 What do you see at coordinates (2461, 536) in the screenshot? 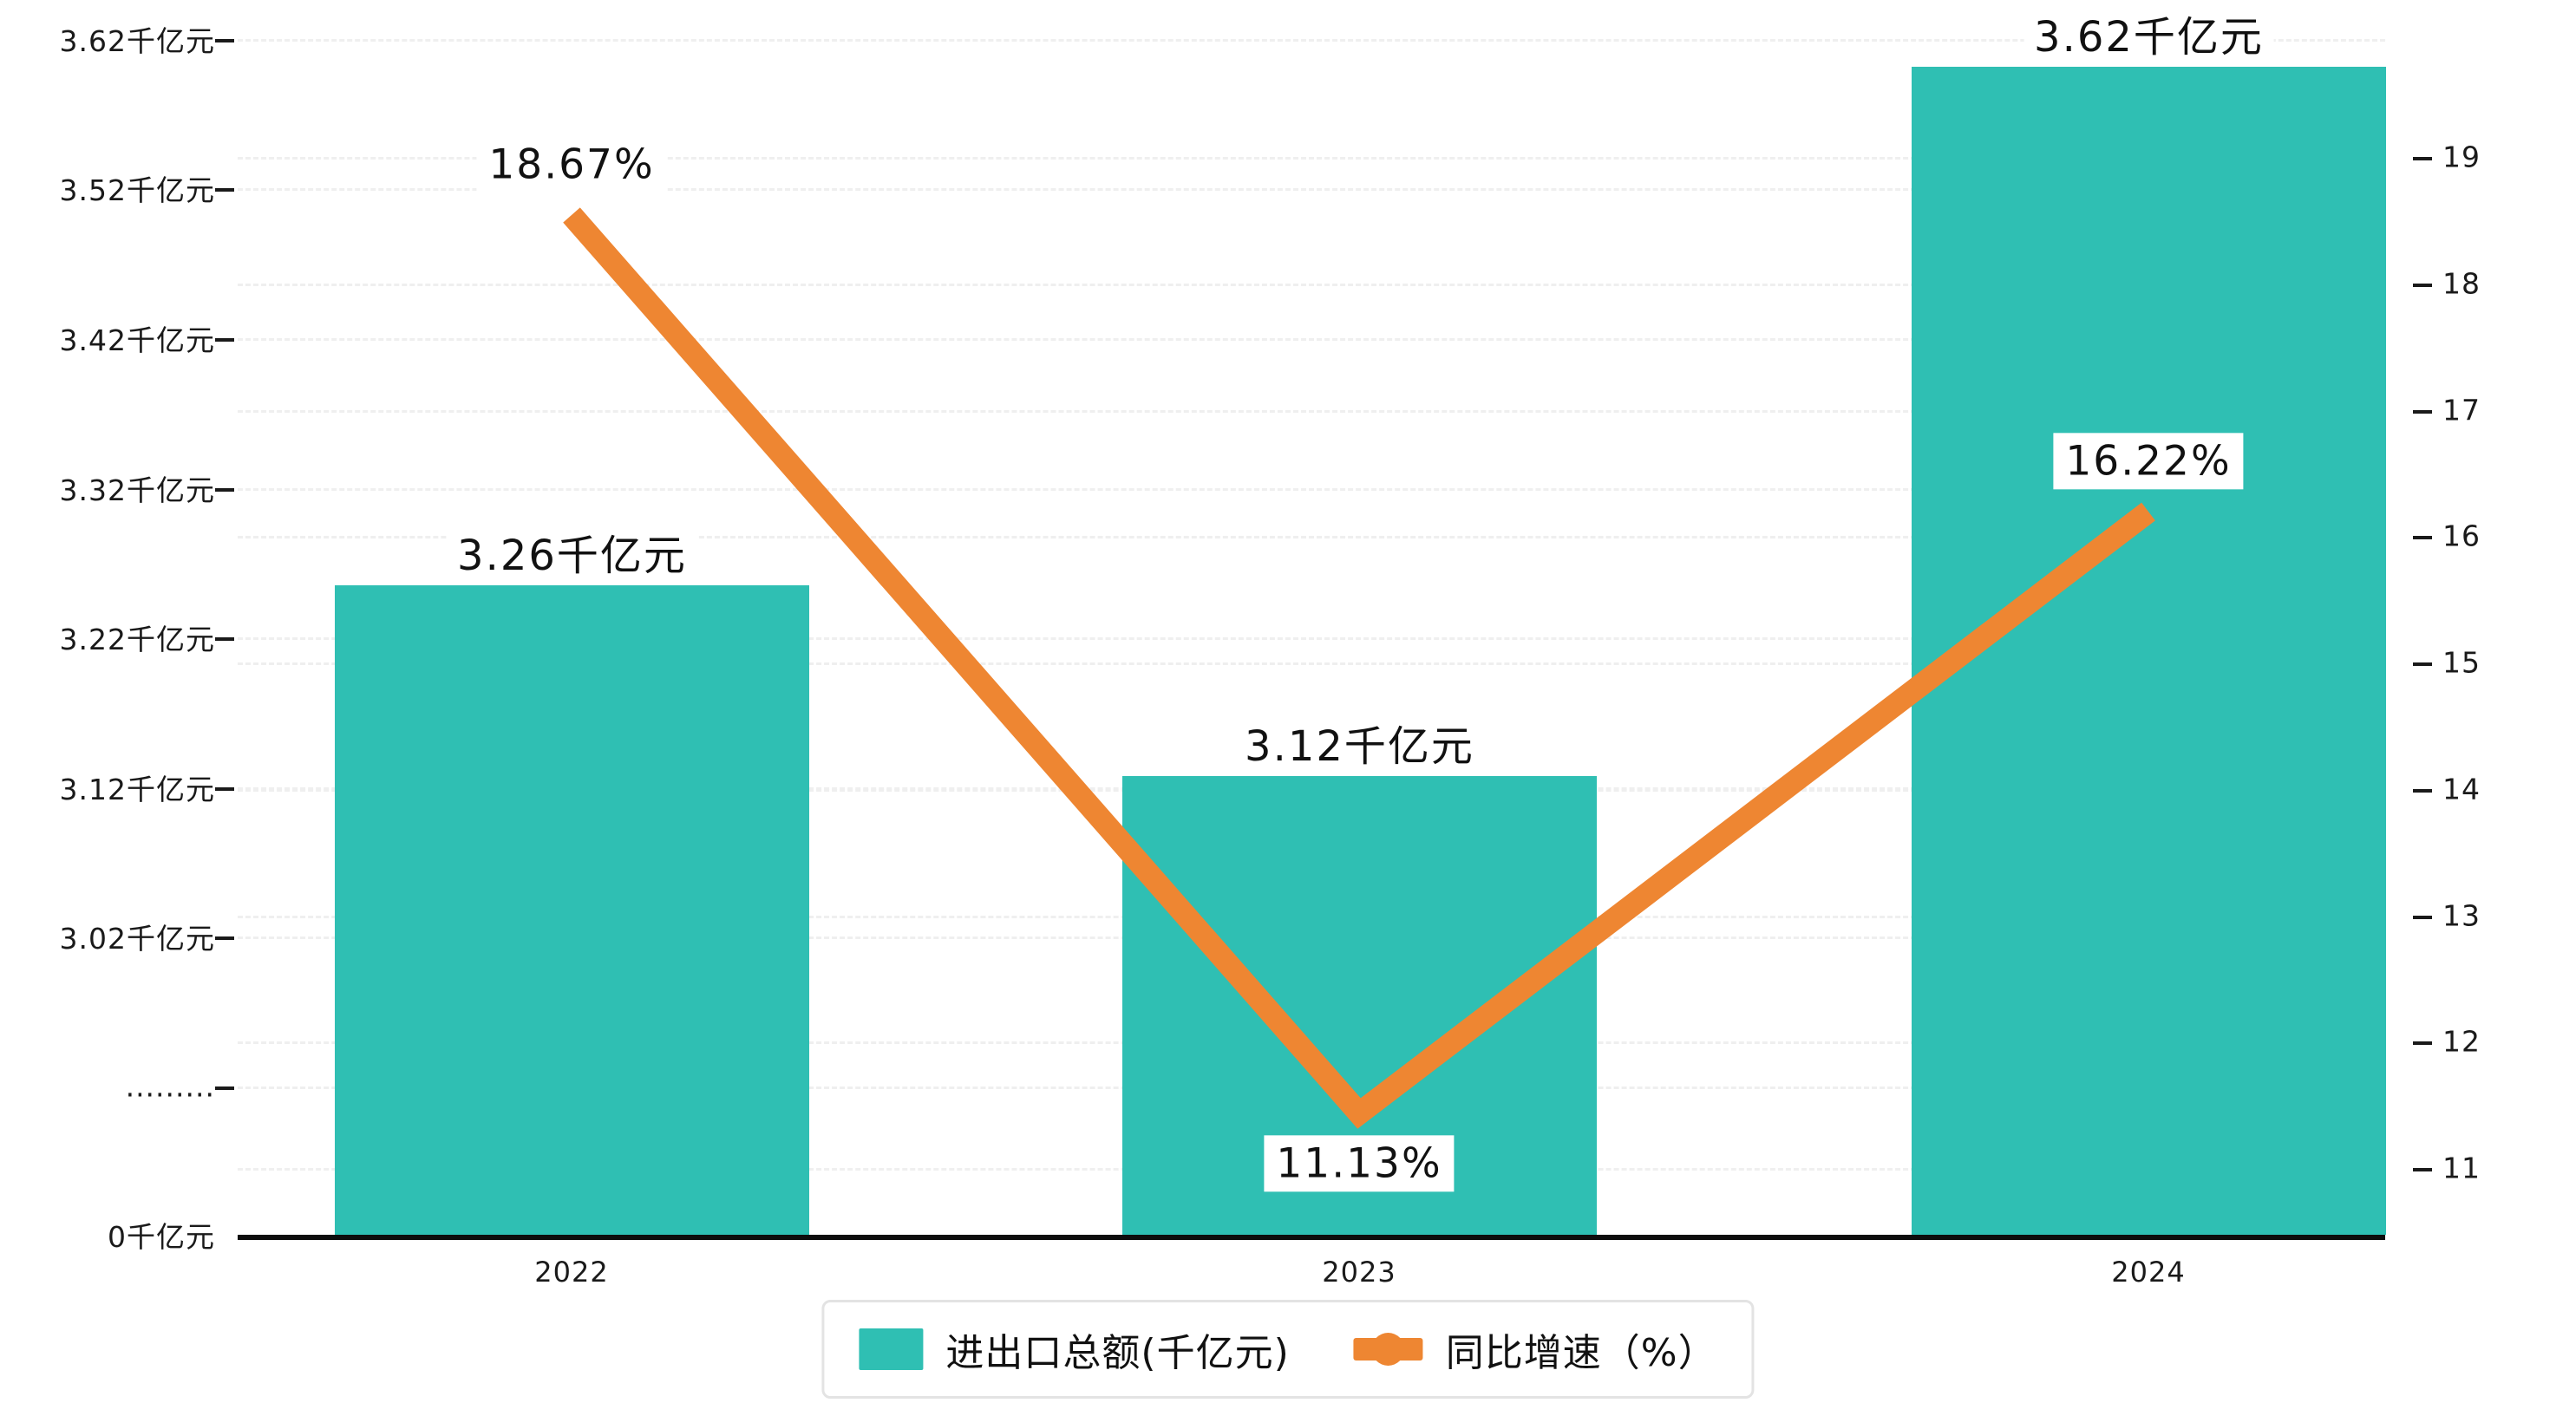
I see `right-axis-tick-label: 16` at bounding box center [2461, 536].